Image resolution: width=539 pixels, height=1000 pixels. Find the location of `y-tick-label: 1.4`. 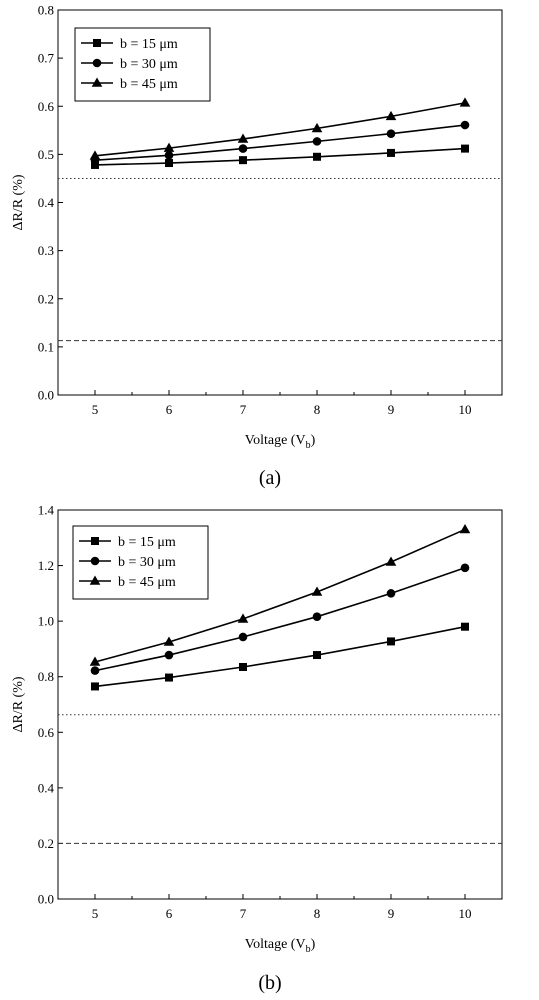

y-tick-label: 1.4 is located at coordinates (46, 510).